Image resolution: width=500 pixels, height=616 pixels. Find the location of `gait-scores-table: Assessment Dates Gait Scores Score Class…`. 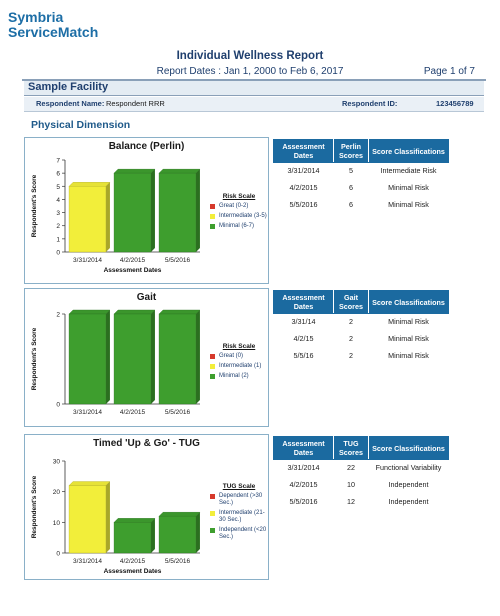

gait-scores-table: Assessment Dates Gait Scores Score Class… is located at coordinates (361, 327).